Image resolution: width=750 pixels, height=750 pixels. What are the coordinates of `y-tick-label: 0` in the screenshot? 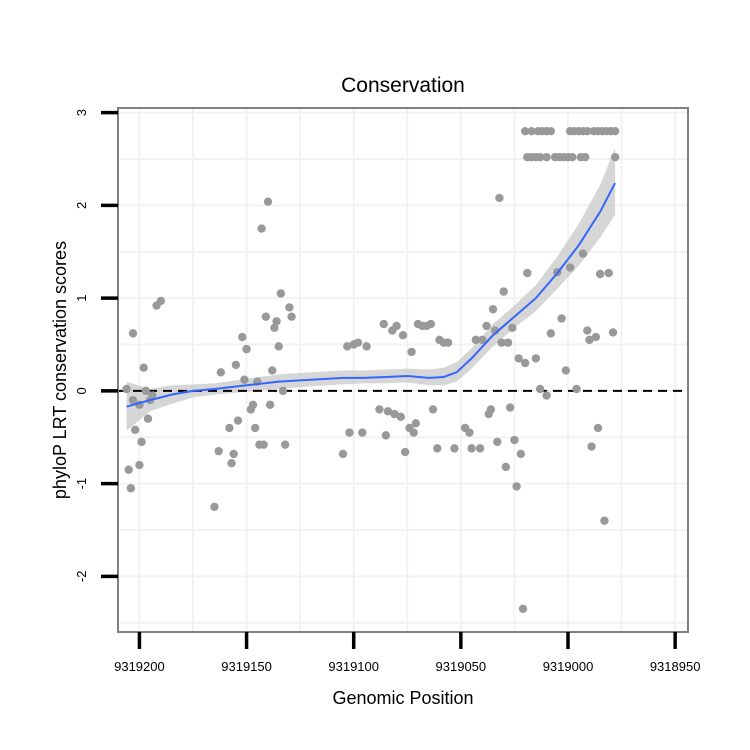 It's located at (81, 390).